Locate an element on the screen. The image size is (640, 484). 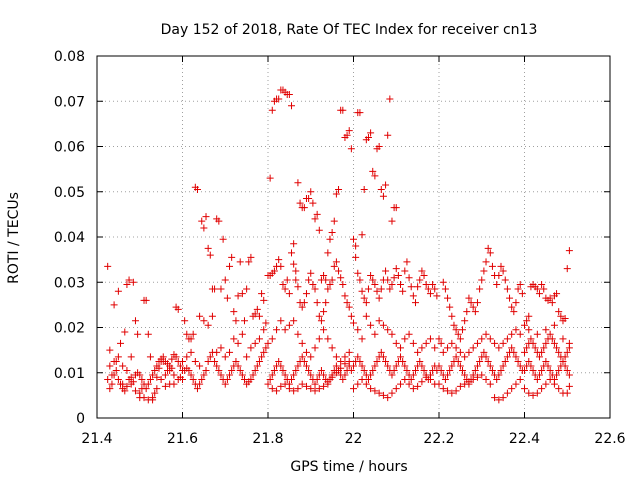
x-tick-label: 22 is located at coordinates (354, 439).